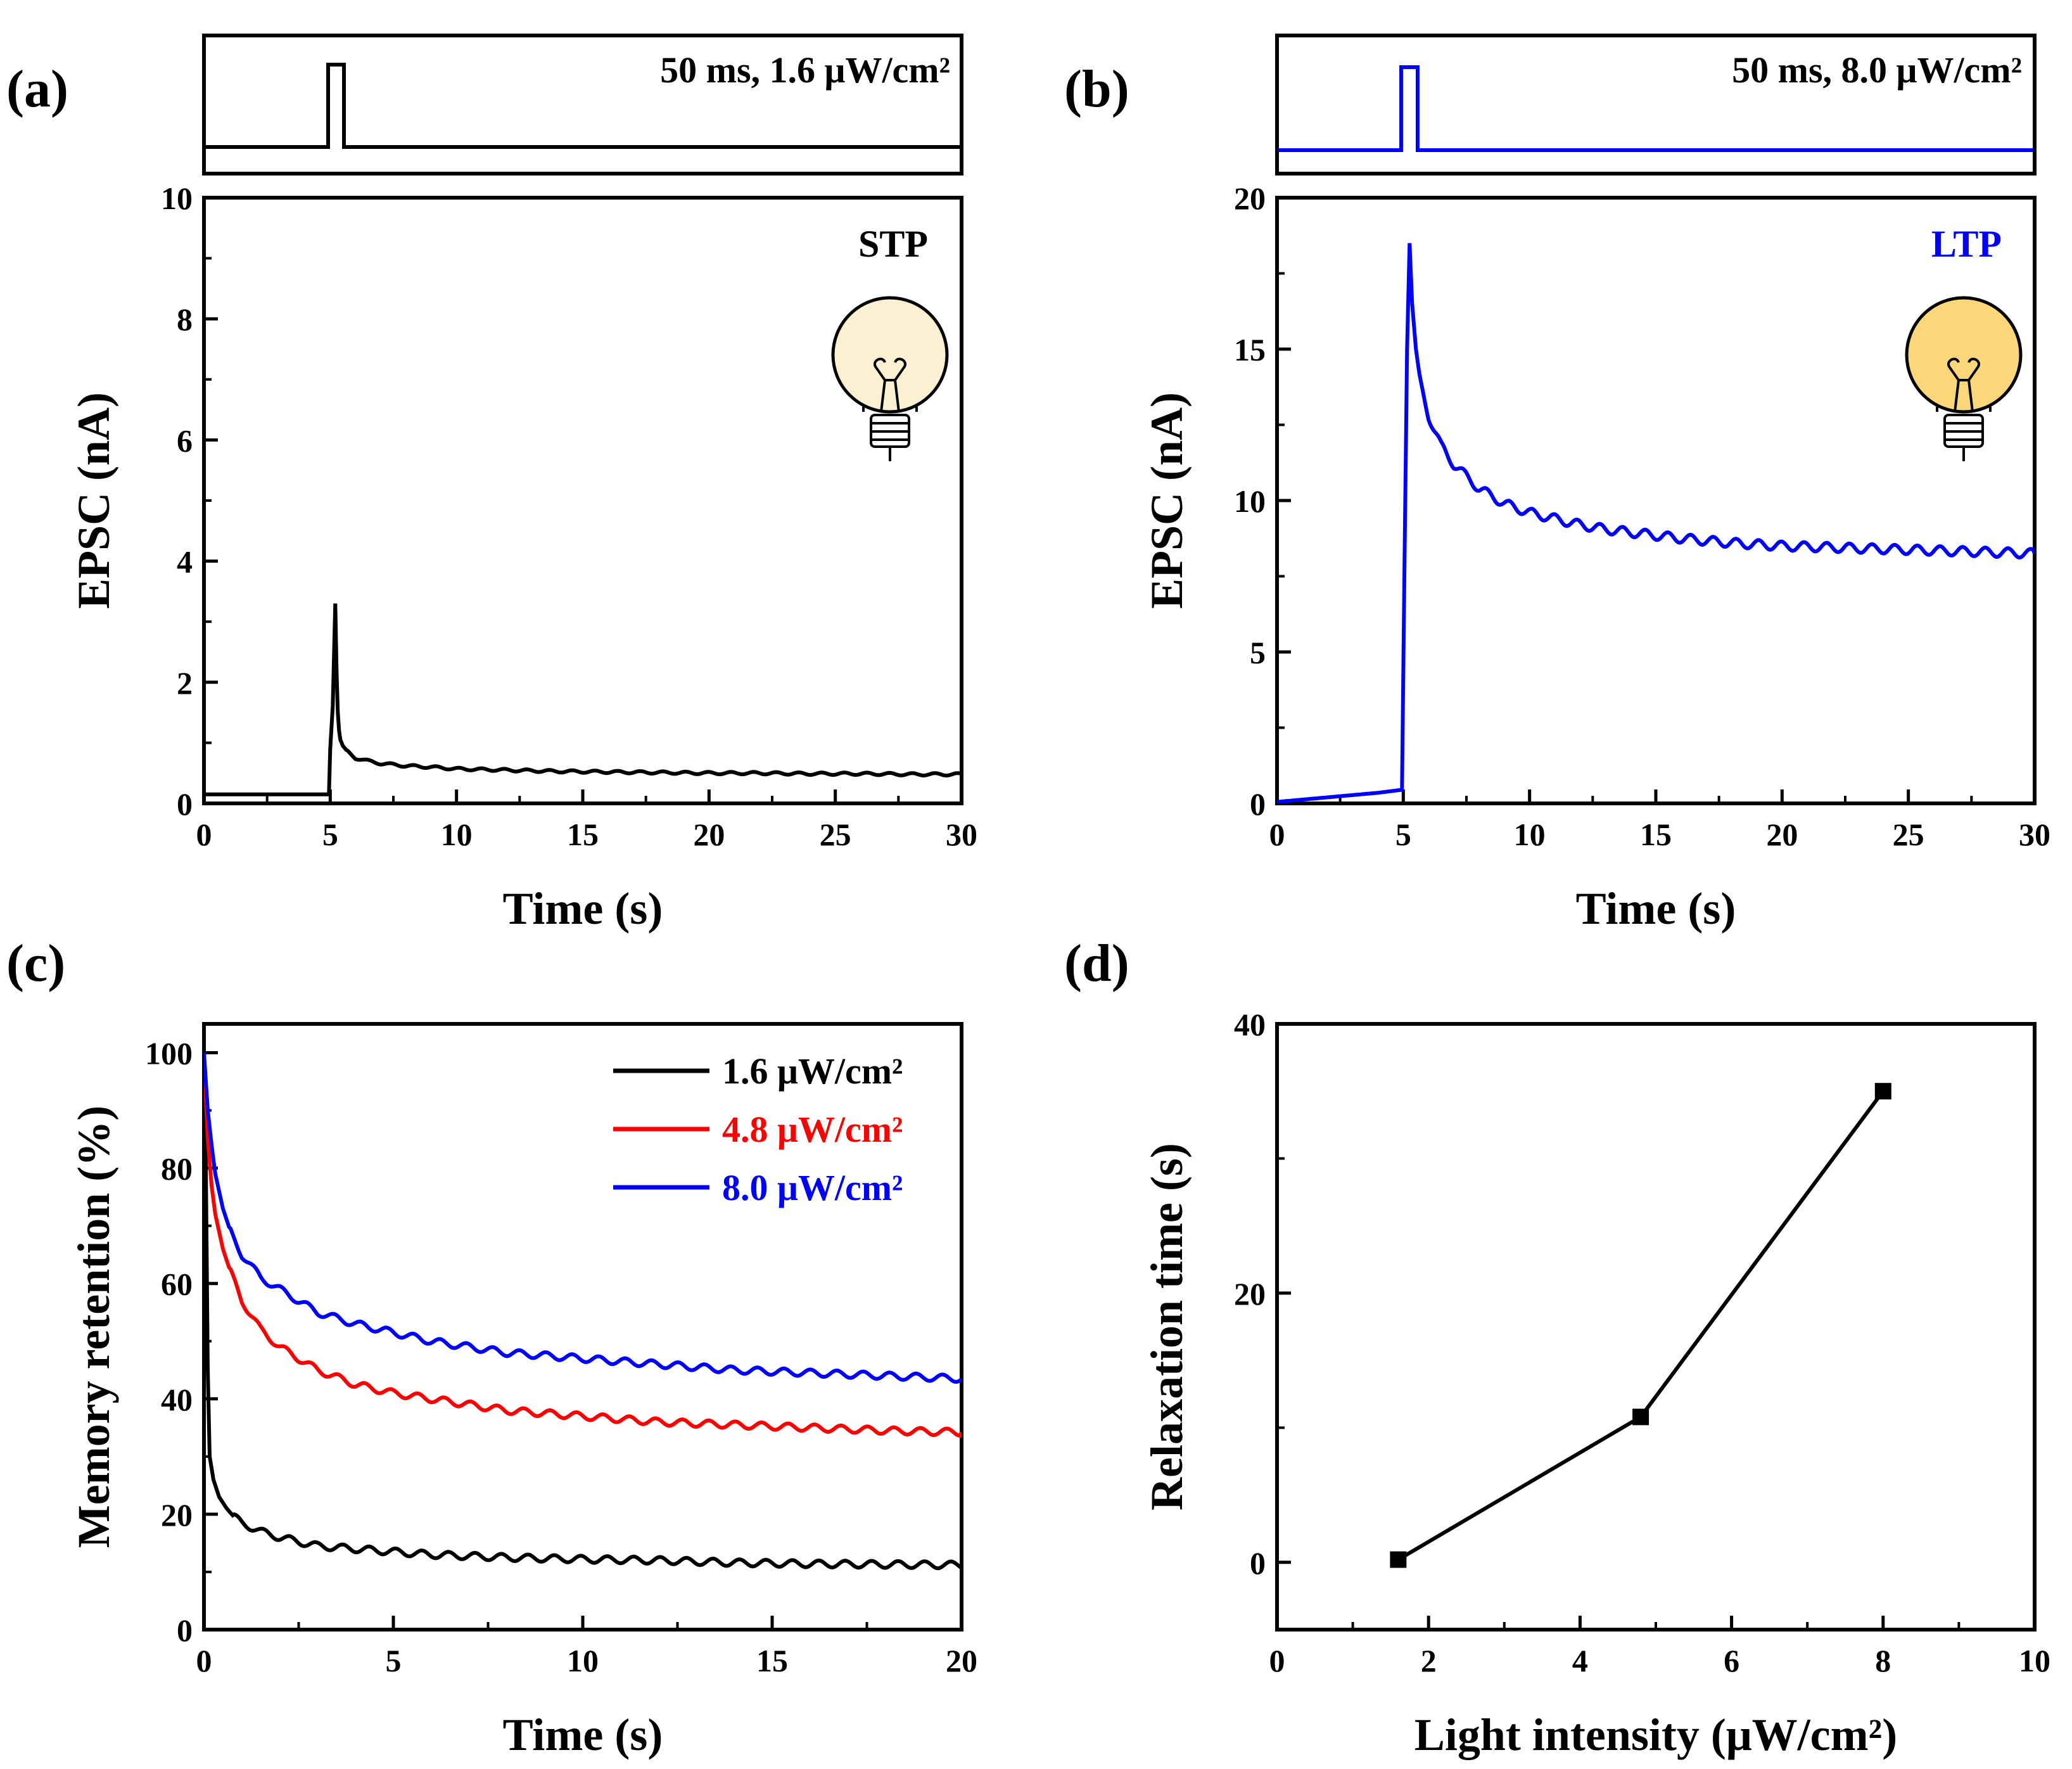  Describe the element at coordinates (1096, 89) in the screenshot. I see `panel-letter-b: (b)` at that location.